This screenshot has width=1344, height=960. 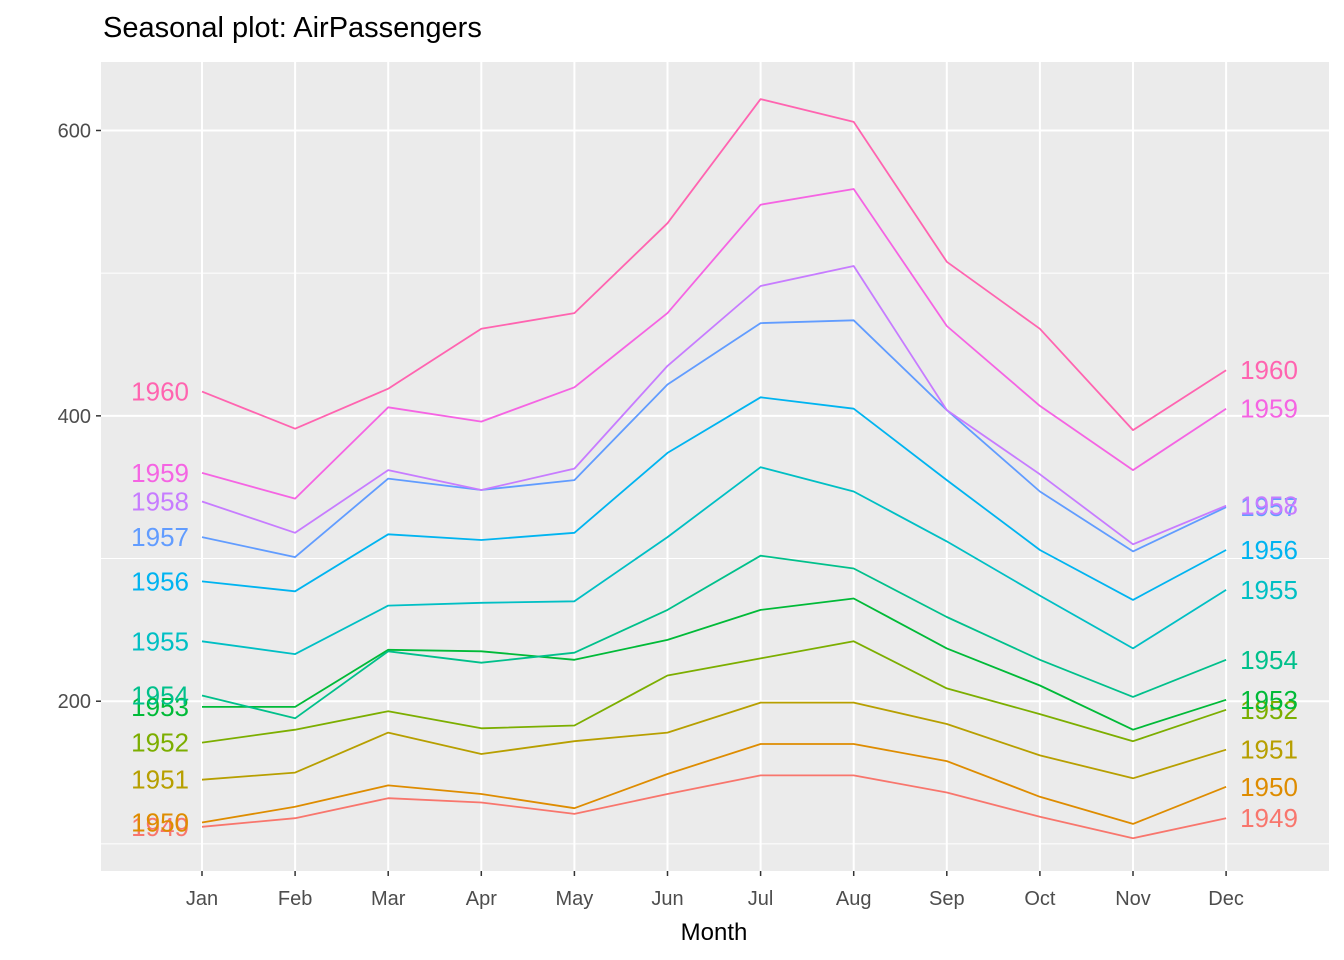 What do you see at coordinates (575, 899) in the screenshot?
I see `x-tick-label: May` at bounding box center [575, 899].